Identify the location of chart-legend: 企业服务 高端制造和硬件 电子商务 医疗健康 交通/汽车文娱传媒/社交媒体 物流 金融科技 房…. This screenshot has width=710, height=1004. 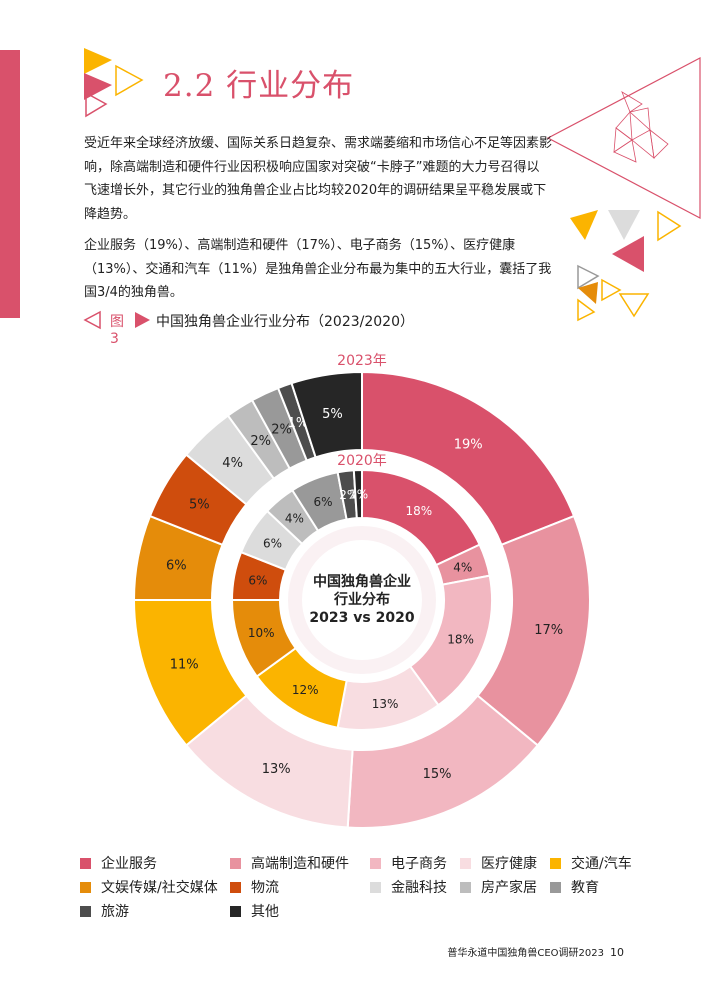
(380, 888).